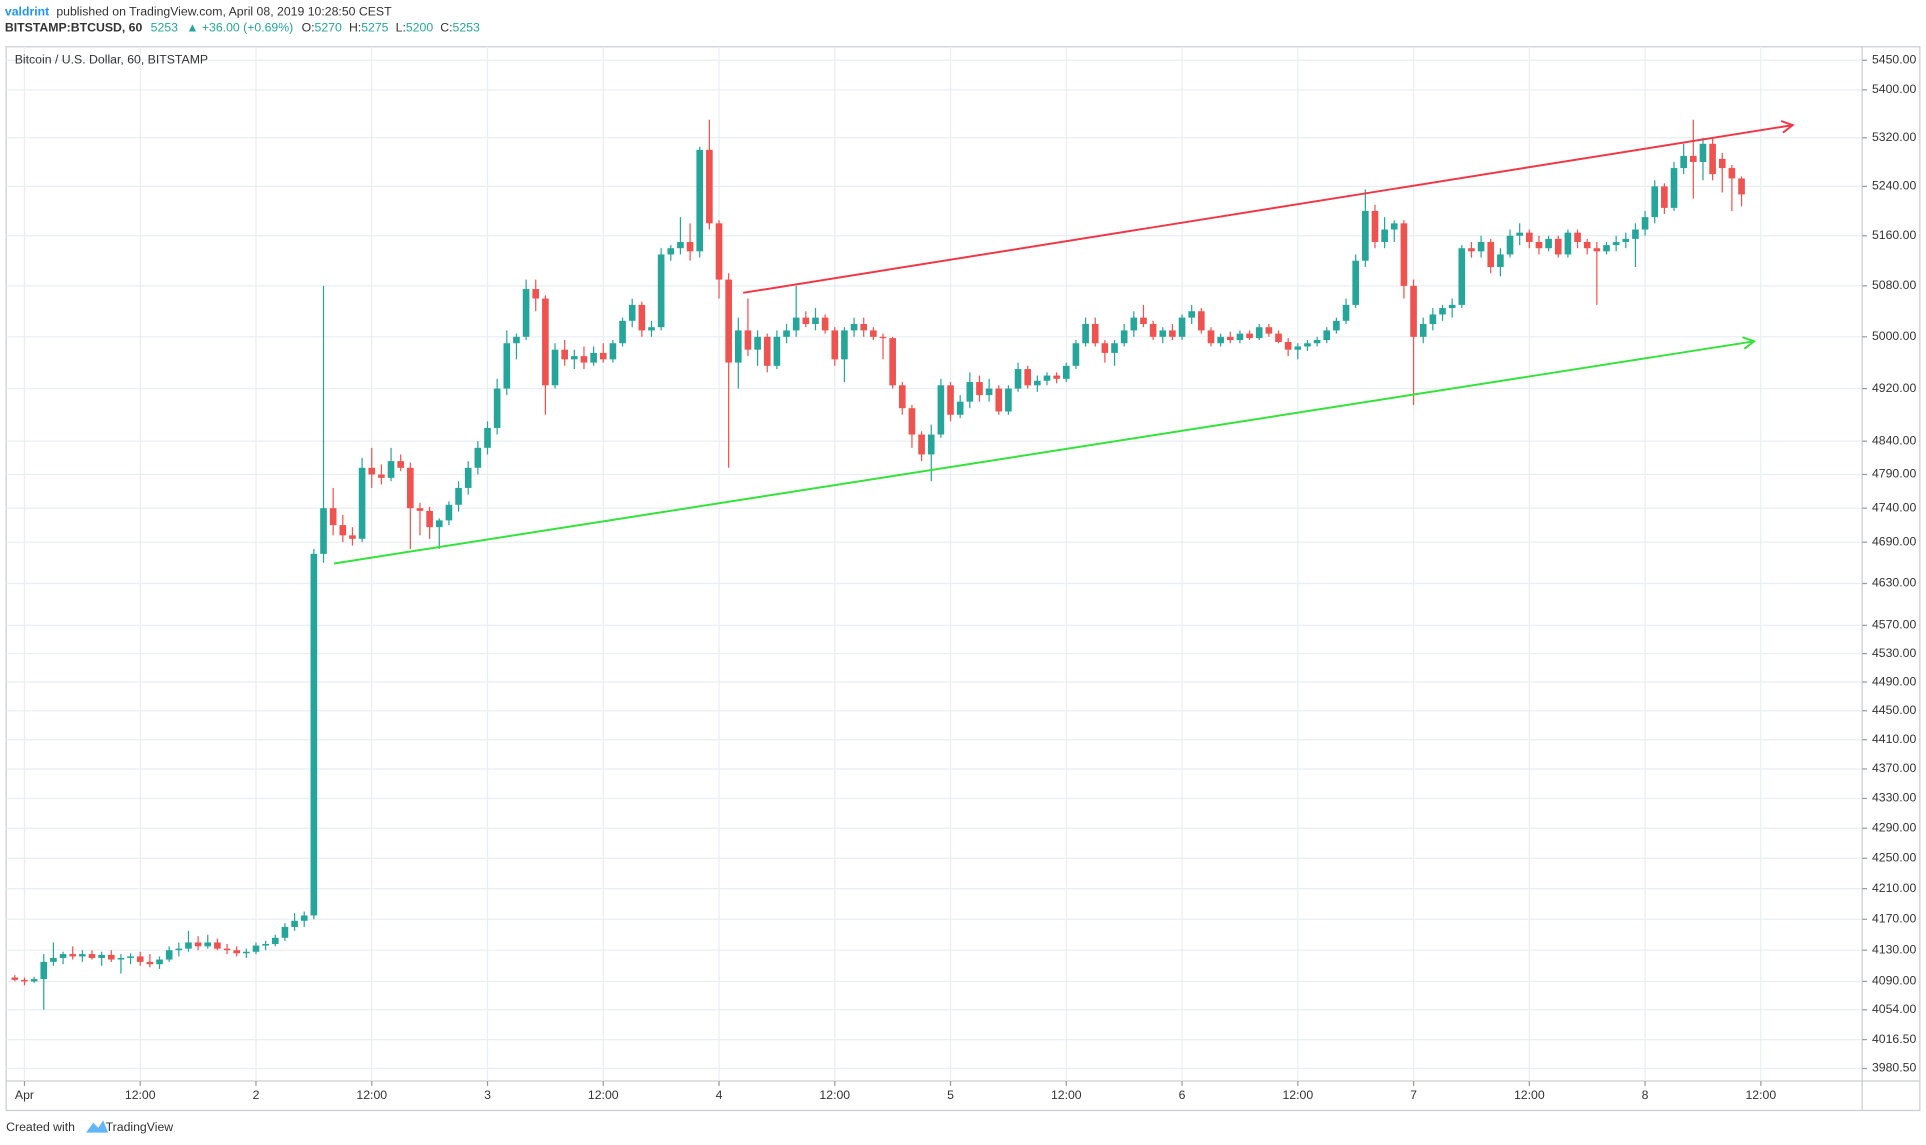 The height and width of the screenshot is (1145, 1926). Describe the element at coordinates (1894, 681) in the screenshot. I see `y-tick-label: 4490.00` at that location.